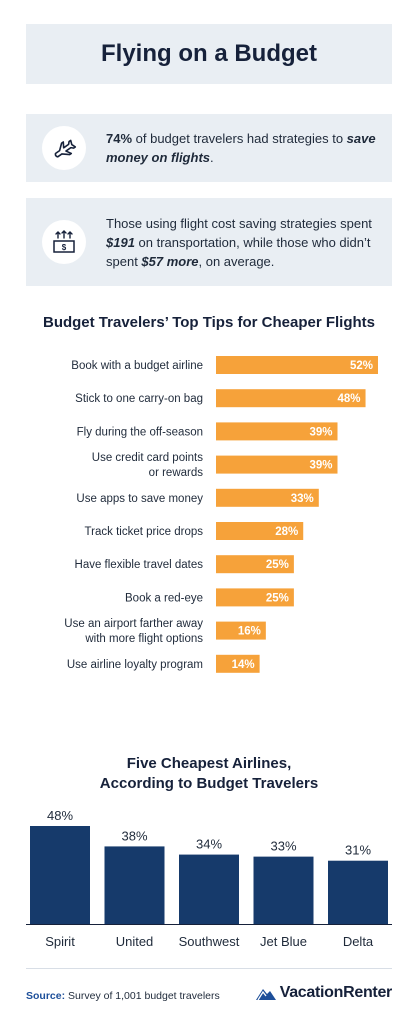 Image resolution: width=418 pixels, height=1024 pixels. What do you see at coordinates (170, 261) in the screenshot?
I see `stat2-value-b: $57 more` at bounding box center [170, 261].